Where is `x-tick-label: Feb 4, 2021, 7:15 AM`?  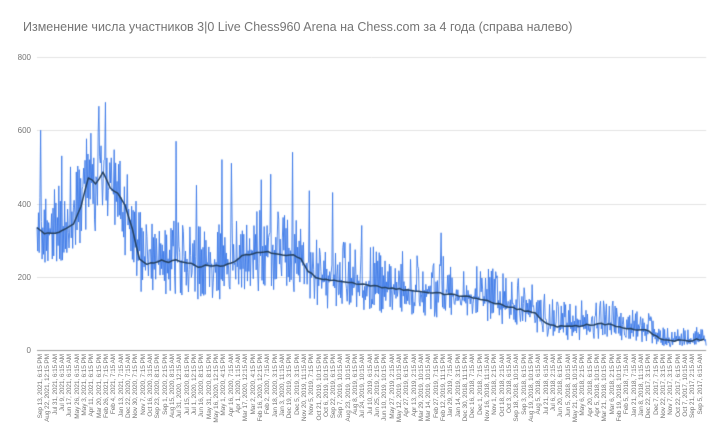
x-tick-label: Feb 4, 2021, 7:15 AM is located at coordinates (114, 384).